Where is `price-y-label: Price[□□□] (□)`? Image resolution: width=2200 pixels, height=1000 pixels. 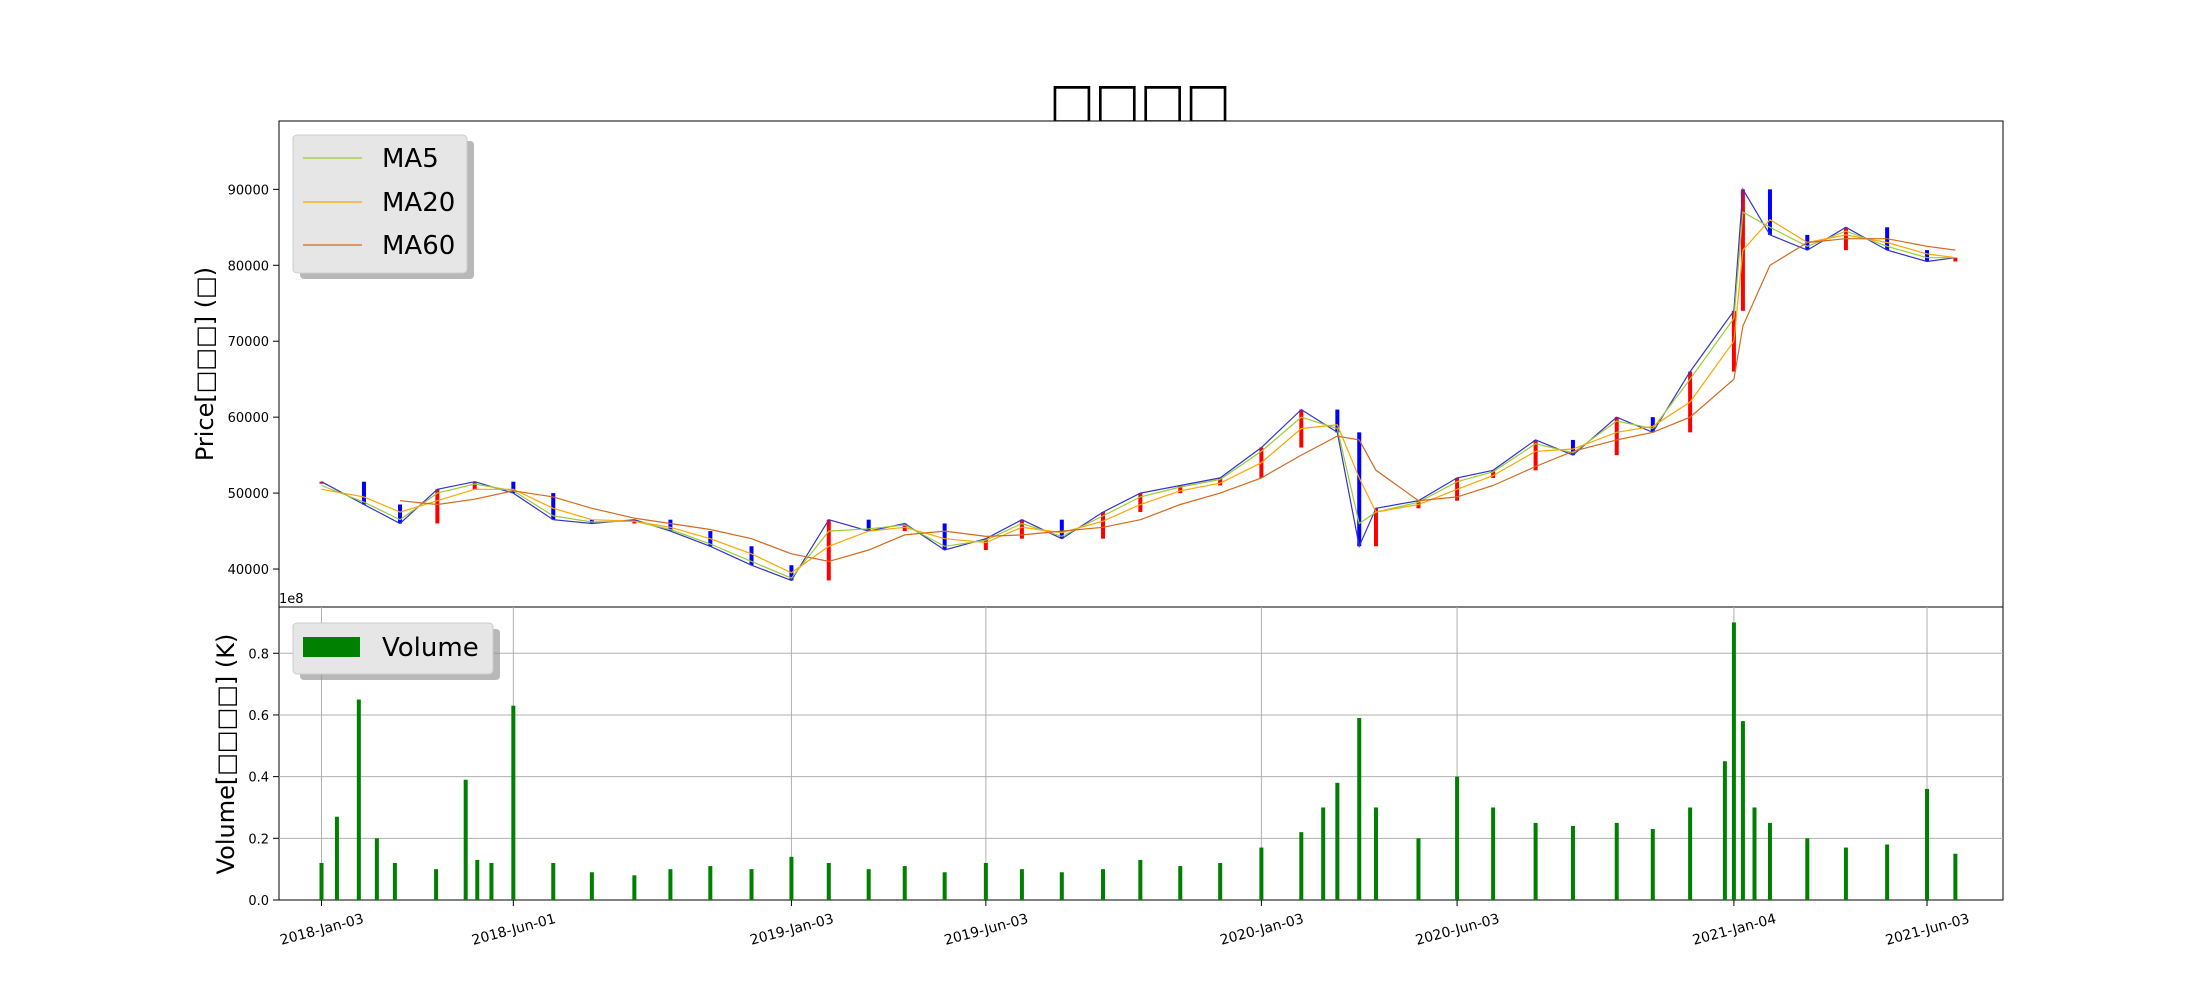 price-y-label: Price[□□□] (□) is located at coordinates (205, 364).